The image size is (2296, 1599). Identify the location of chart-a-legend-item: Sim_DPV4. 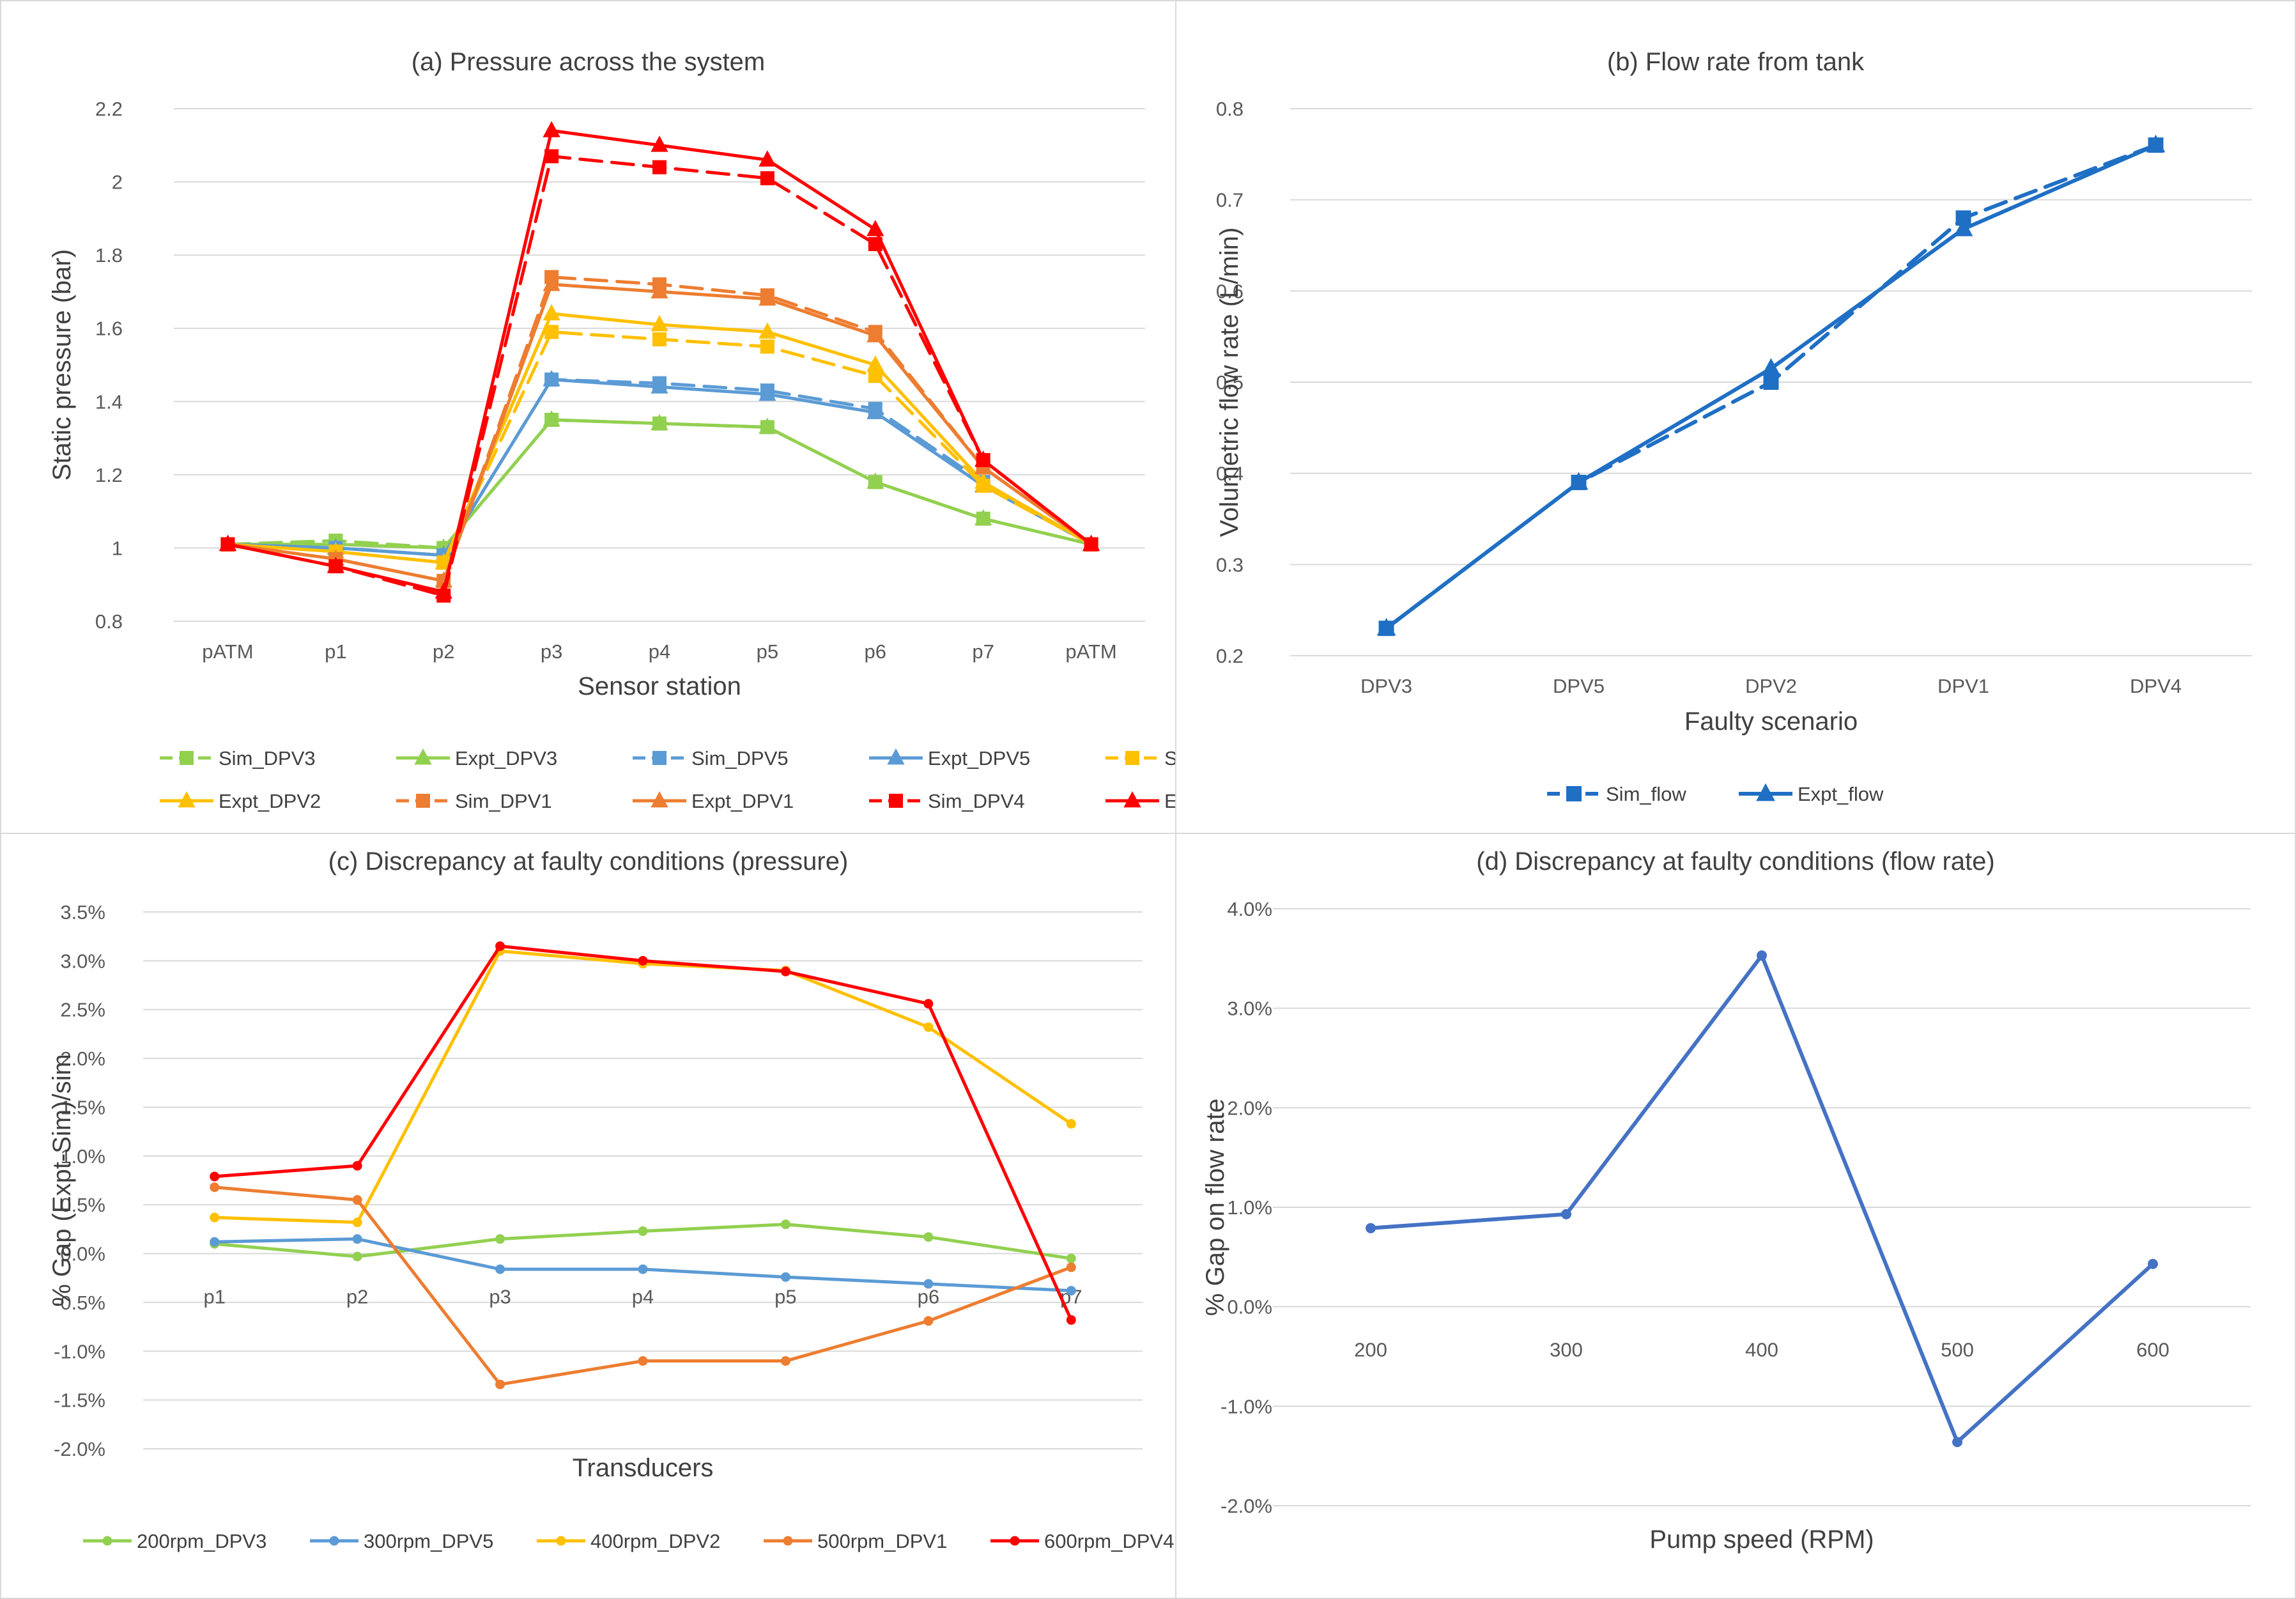
(947, 801).